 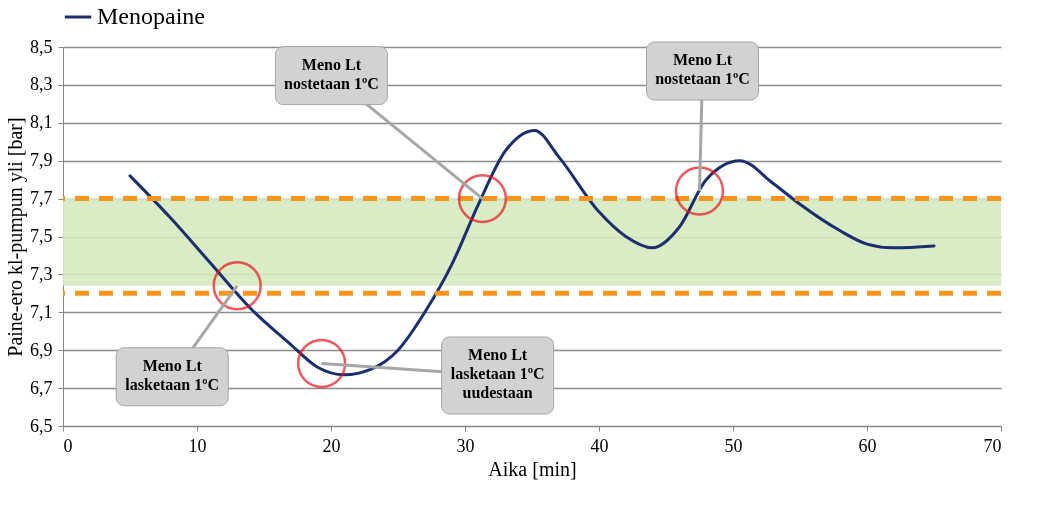 I want to click on x-tick-label: 30, so click(x=465, y=445).